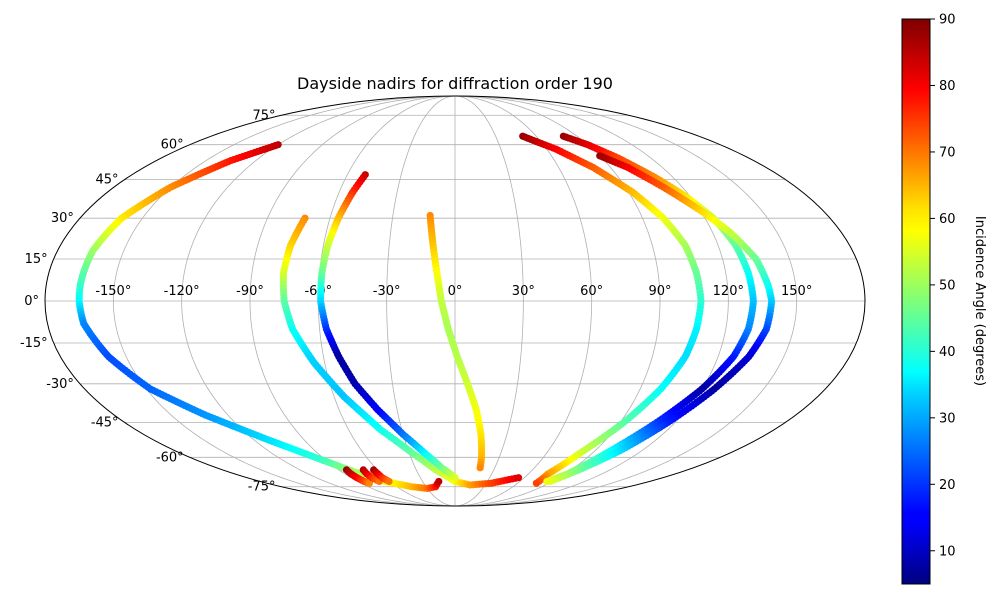 The height and width of the screenshot is (604, 1000). Describe the element at coordinates (947, 152) in the screenshot. I see `colorbar-tick-label: 70` at that location.